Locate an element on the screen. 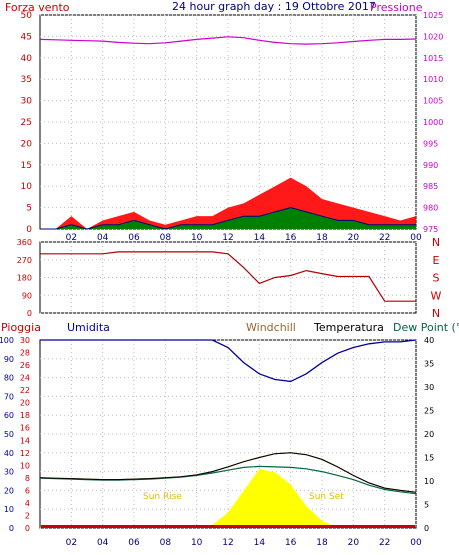 The image size is (459, 555). pressure-tick-label: 985 is located at coordinates (430, 186).